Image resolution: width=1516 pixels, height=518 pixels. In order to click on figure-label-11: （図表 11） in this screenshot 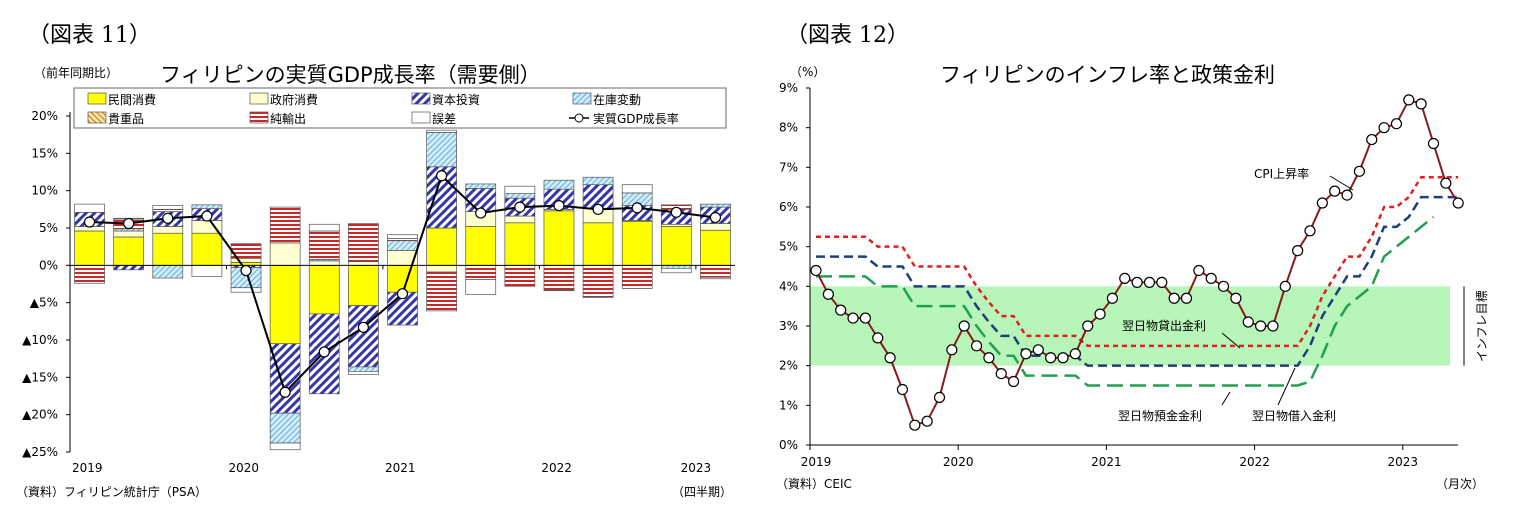, I will do `click(89, 35)`.